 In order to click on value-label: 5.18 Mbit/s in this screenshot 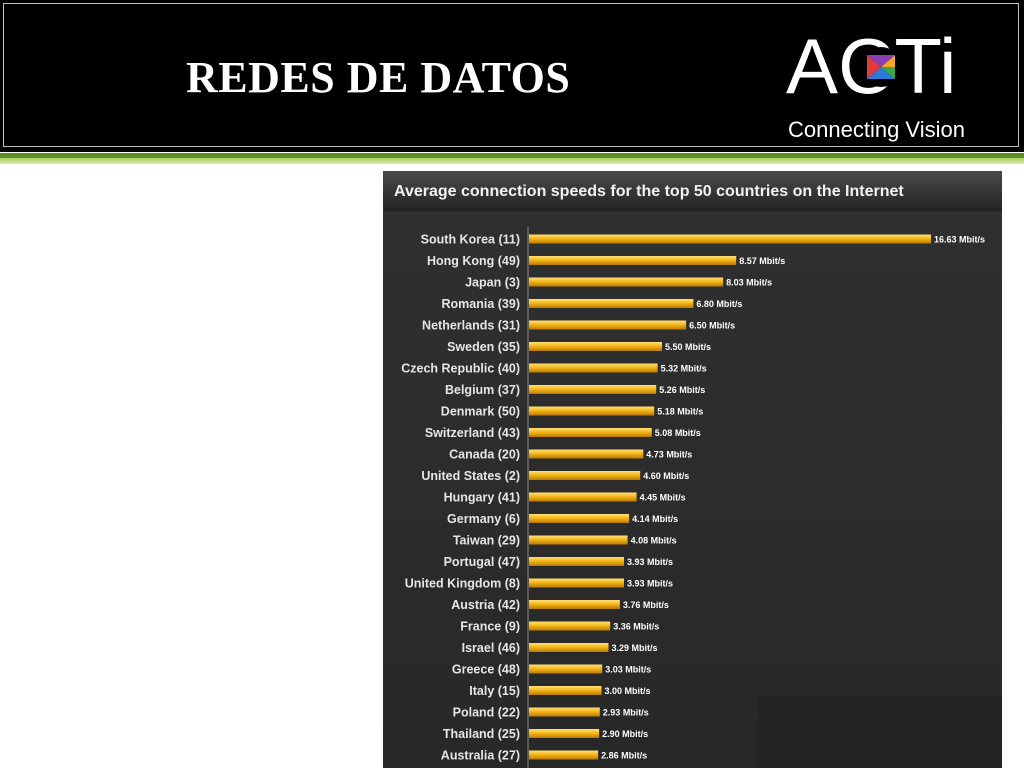, I will do `click(680, 412)`.